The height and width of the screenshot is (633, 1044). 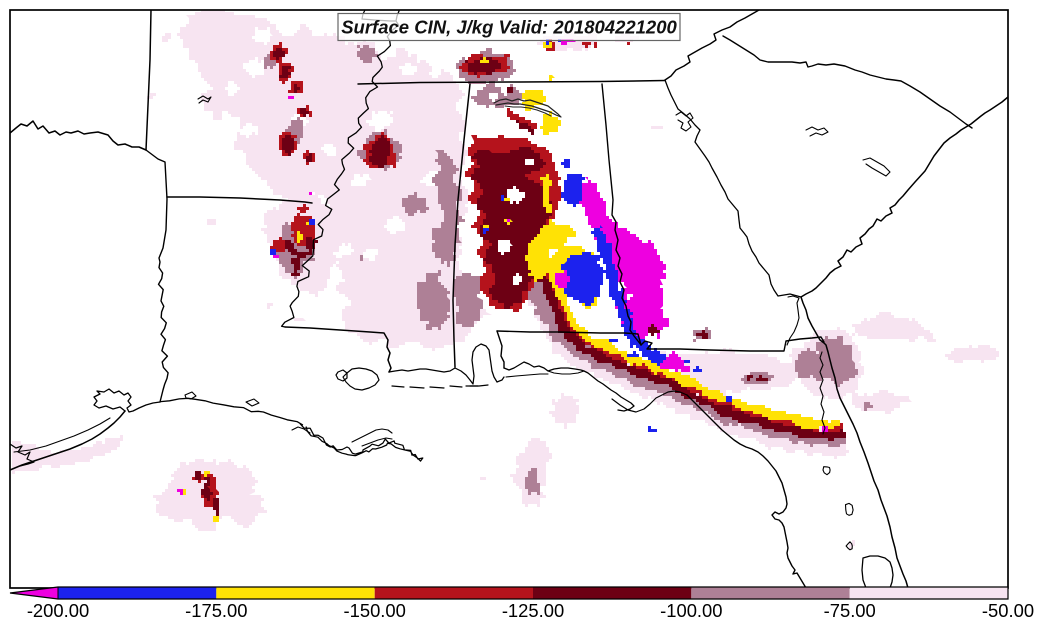 I want to click on svg-text: -150.00, so click(x=375, y=610).